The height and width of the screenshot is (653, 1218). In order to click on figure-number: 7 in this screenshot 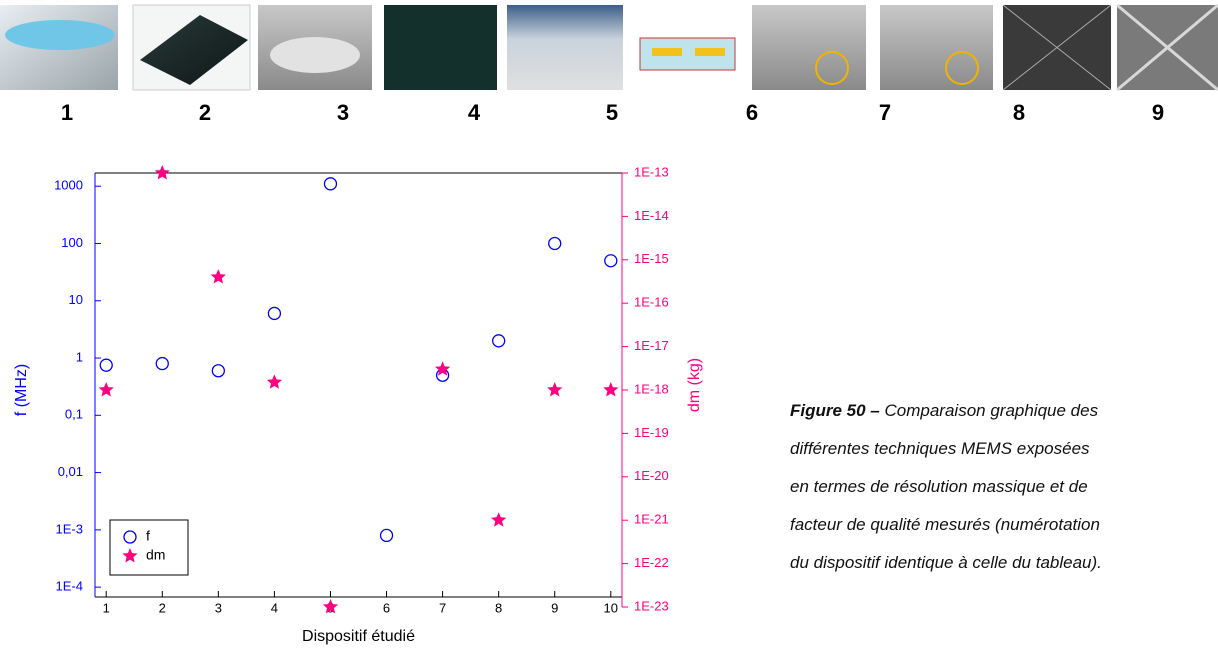, I will do `click(885, 112)`.